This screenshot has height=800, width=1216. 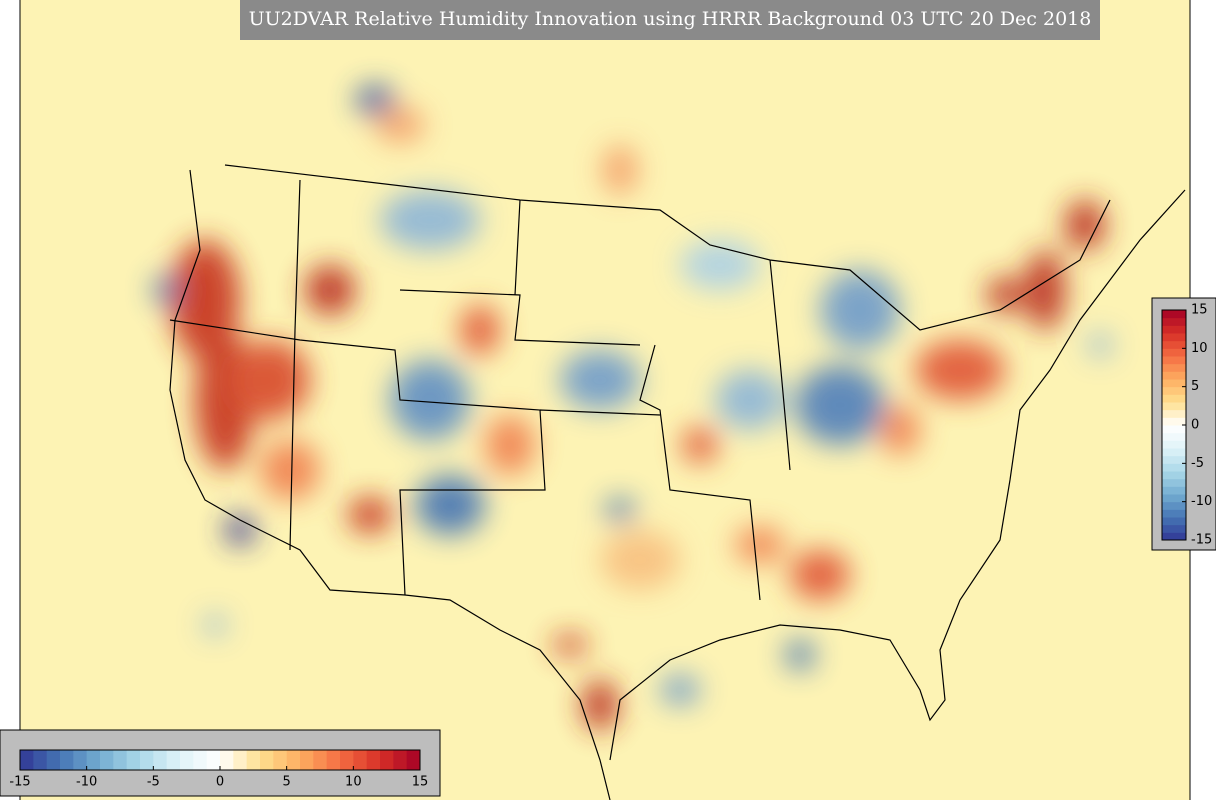 I want to click on title-box, so click(x=670, y=20).